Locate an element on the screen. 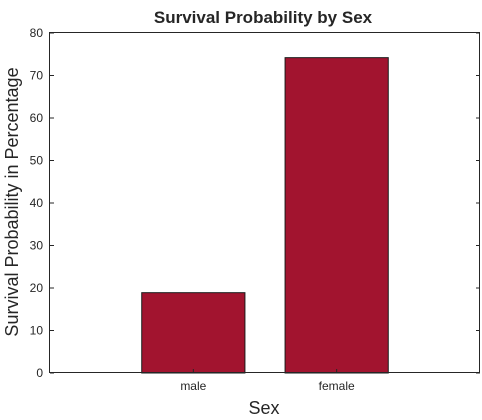  y-tick-label-80: 80 is located at coordinates (37, 33).